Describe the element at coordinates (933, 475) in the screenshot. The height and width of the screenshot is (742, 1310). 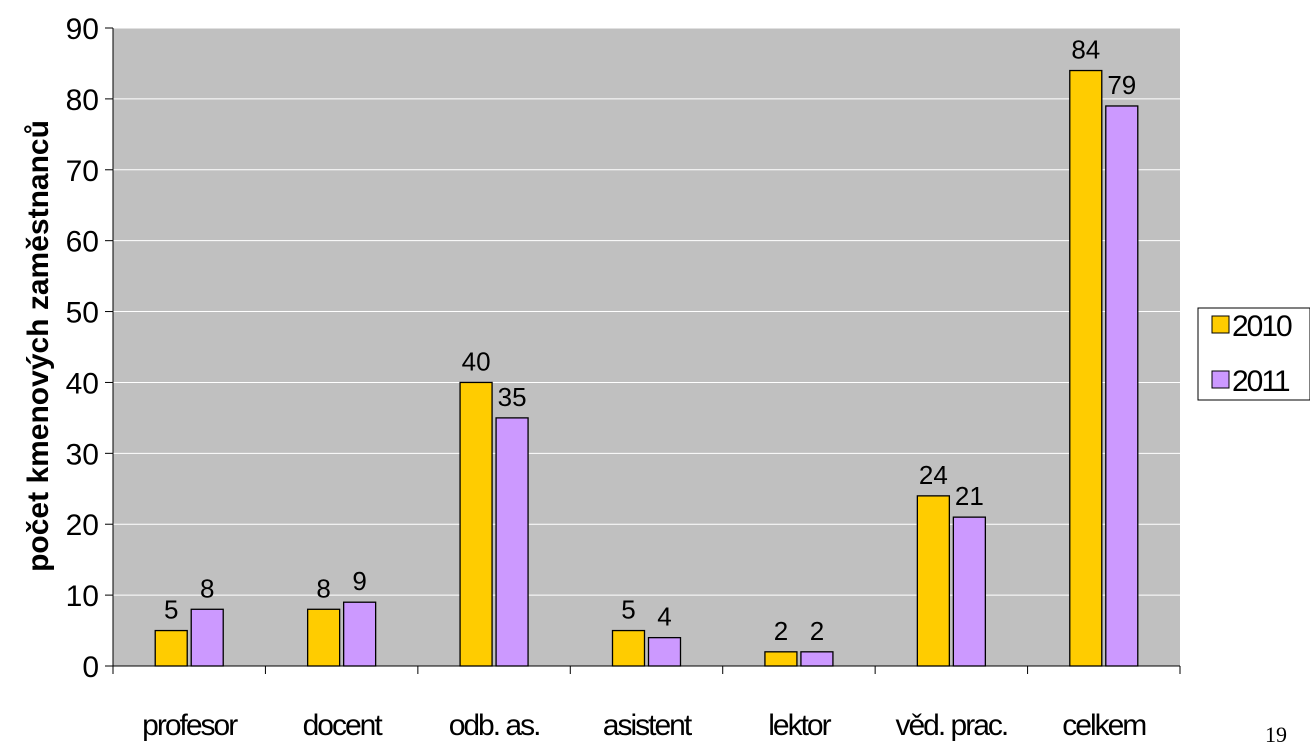
I see `data-label: 24` at that location.